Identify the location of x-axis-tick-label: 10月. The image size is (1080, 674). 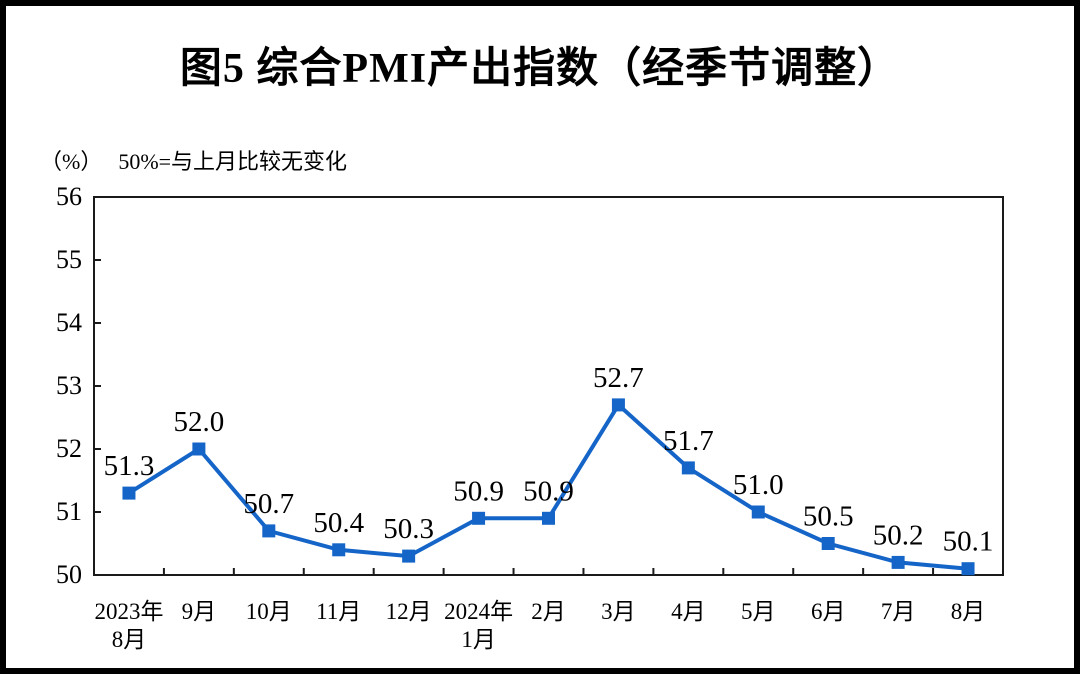
(269, 611).